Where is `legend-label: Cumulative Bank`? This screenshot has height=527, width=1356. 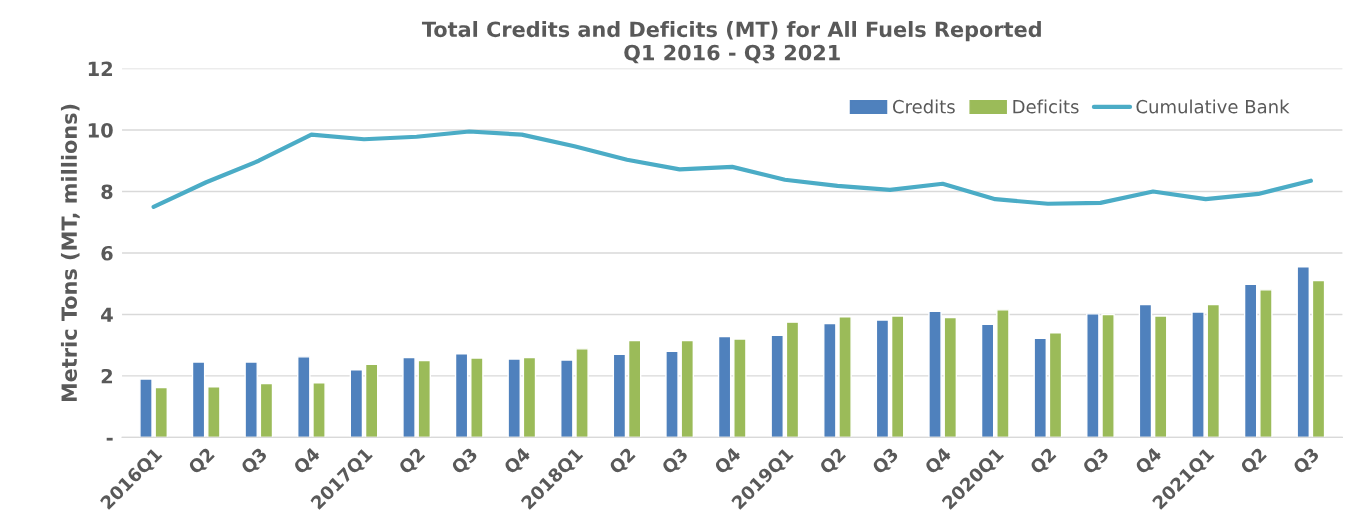 legend-label: Cumulative Bank is located at coordinates (1213, 106).